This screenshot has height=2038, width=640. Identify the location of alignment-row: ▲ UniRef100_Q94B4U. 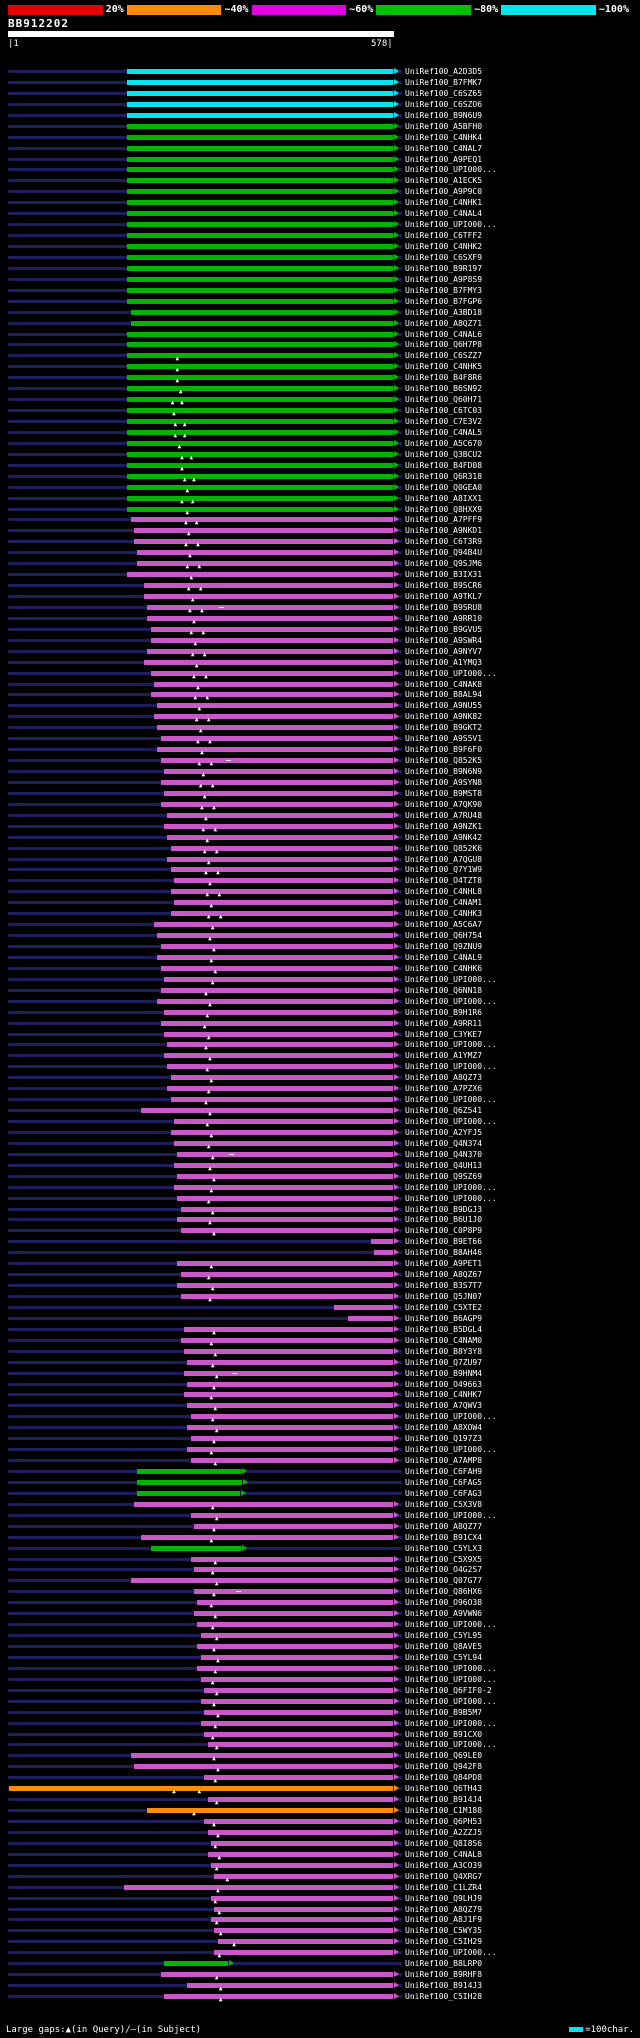
(320, 553).